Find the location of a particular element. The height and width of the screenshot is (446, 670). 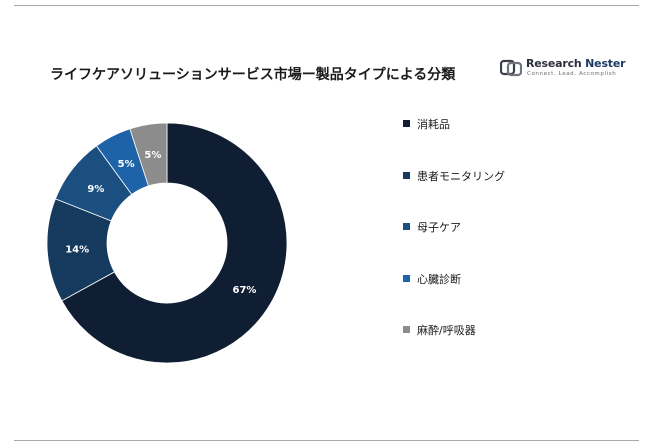

legend-label: 母子ケア is located at coordinates (439, 227).